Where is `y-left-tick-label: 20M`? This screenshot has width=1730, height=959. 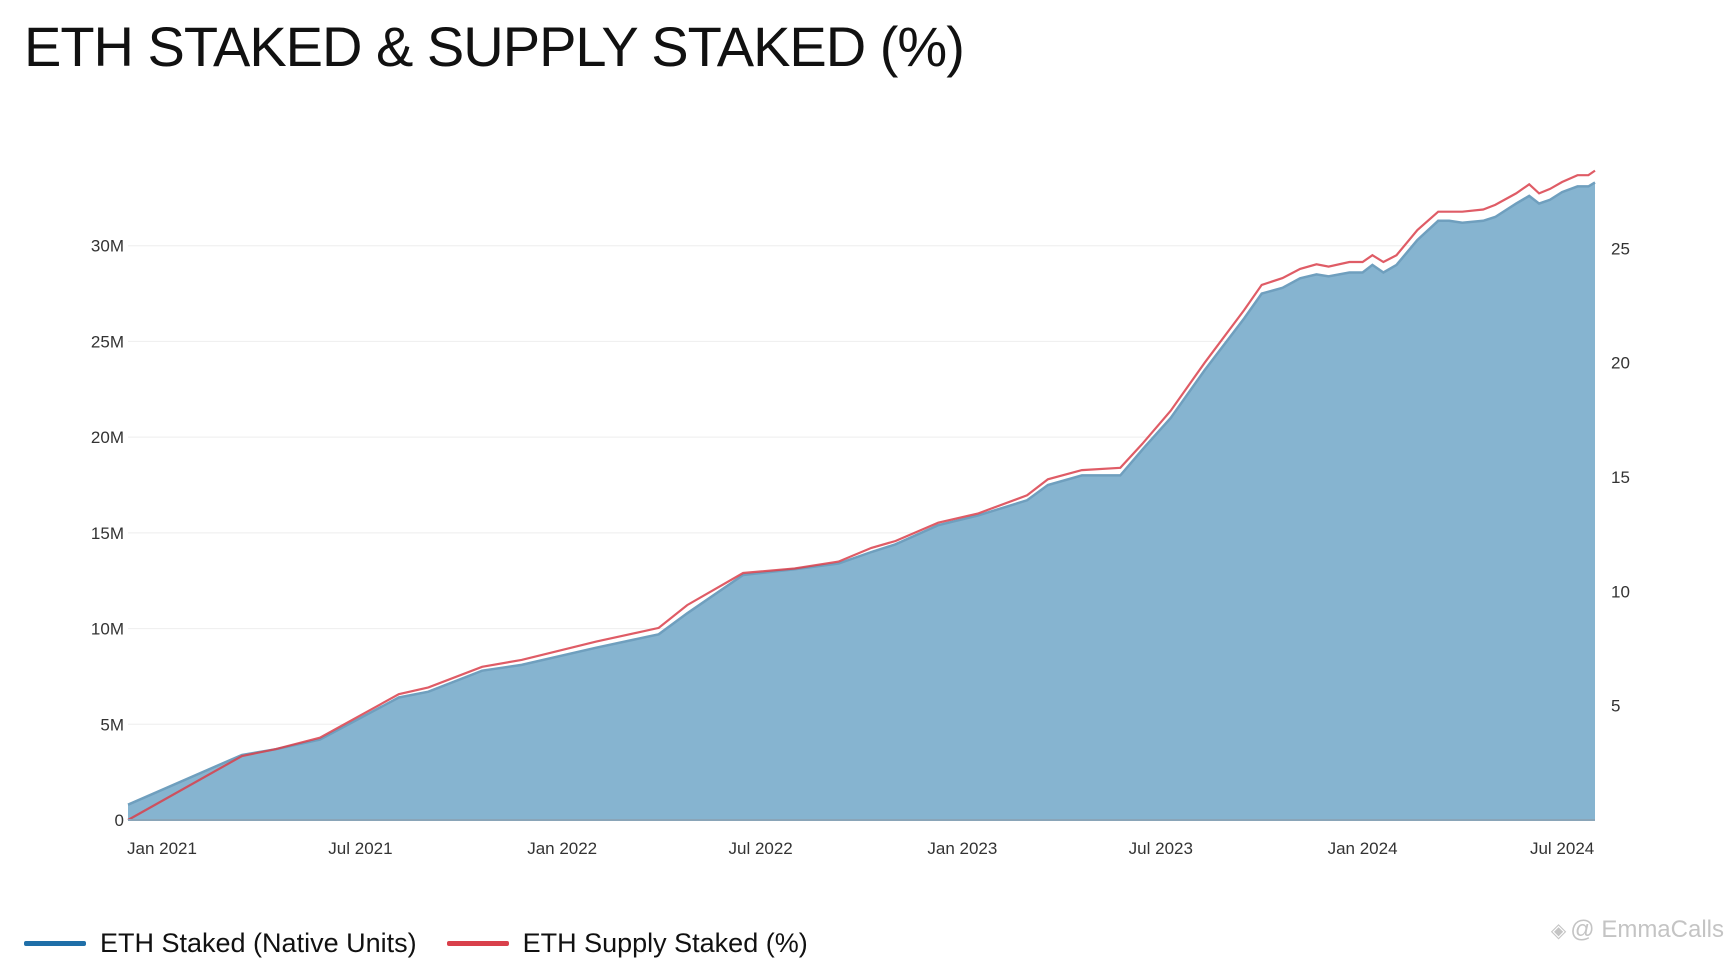 y-left-tick-label: 20M is located at coordinates (107, 437).